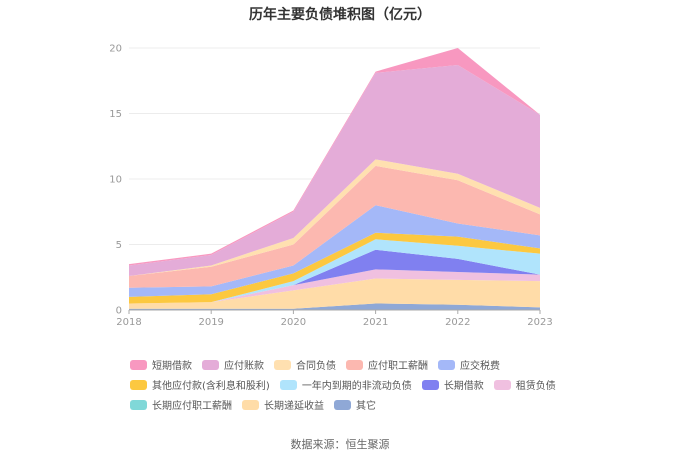 The image size is (680, 460). What do you see at coordinates (366, 406) in the screenshot?
I see `legend-label: 其它` at bounding box center [366, 406].